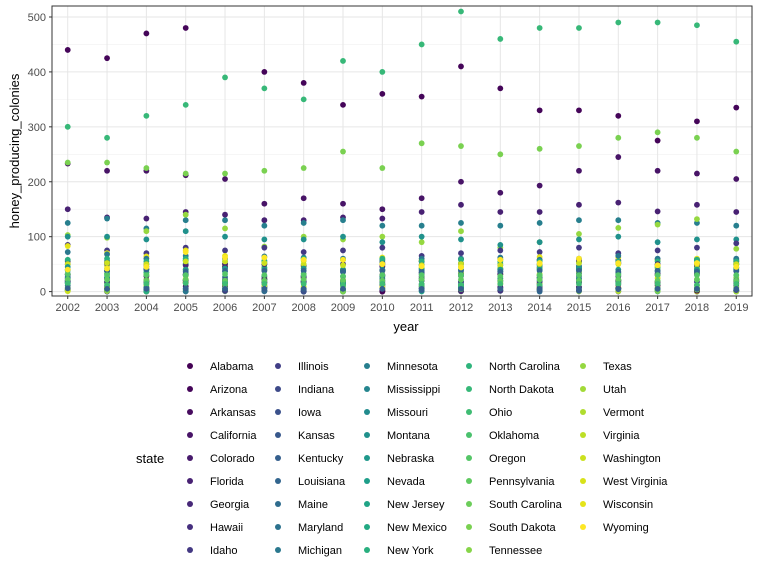  I want to click on legend-label: West Virginia, so click(635, 482).